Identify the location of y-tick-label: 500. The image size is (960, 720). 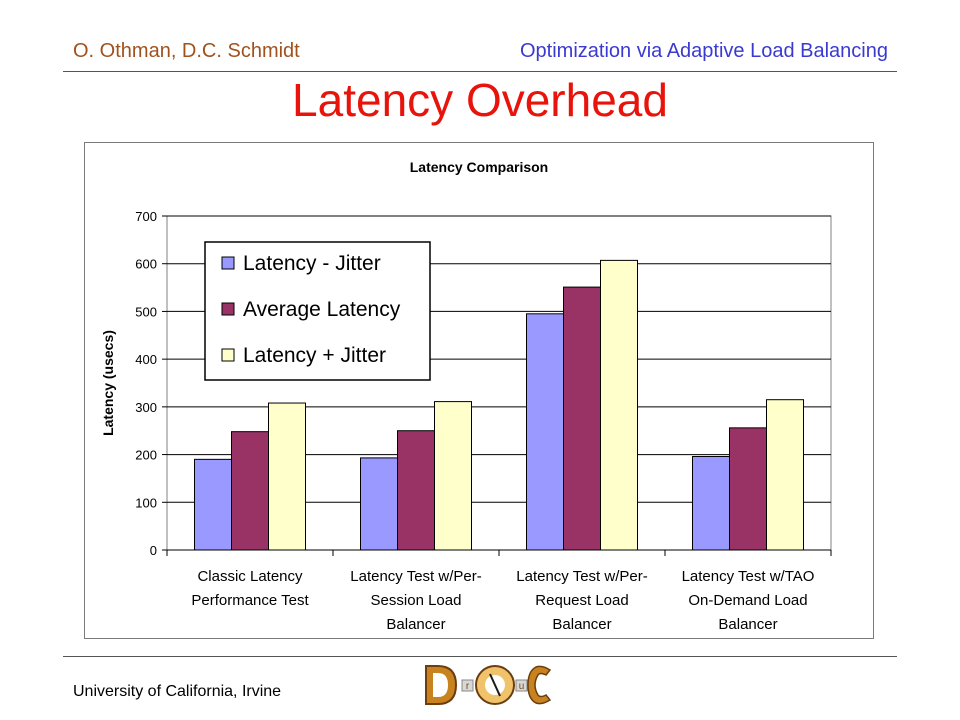
(146, 311).